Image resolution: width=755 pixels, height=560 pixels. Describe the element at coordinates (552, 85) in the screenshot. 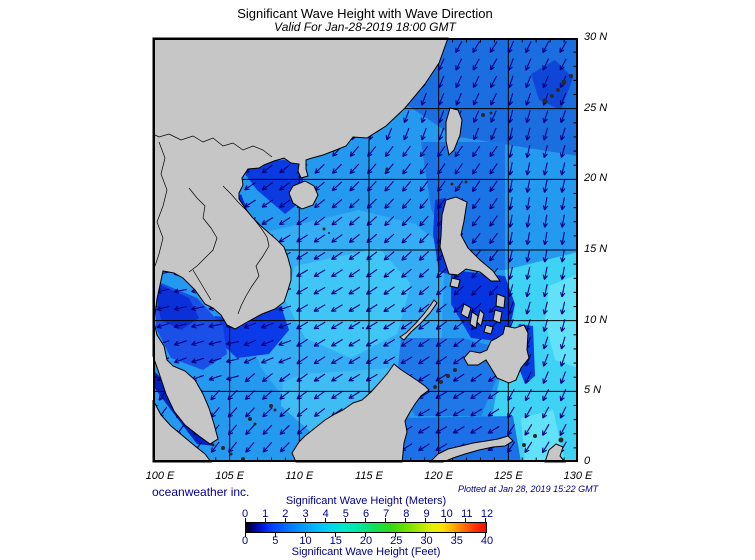

I see `ocean-region-okinawa-deep` at that location.